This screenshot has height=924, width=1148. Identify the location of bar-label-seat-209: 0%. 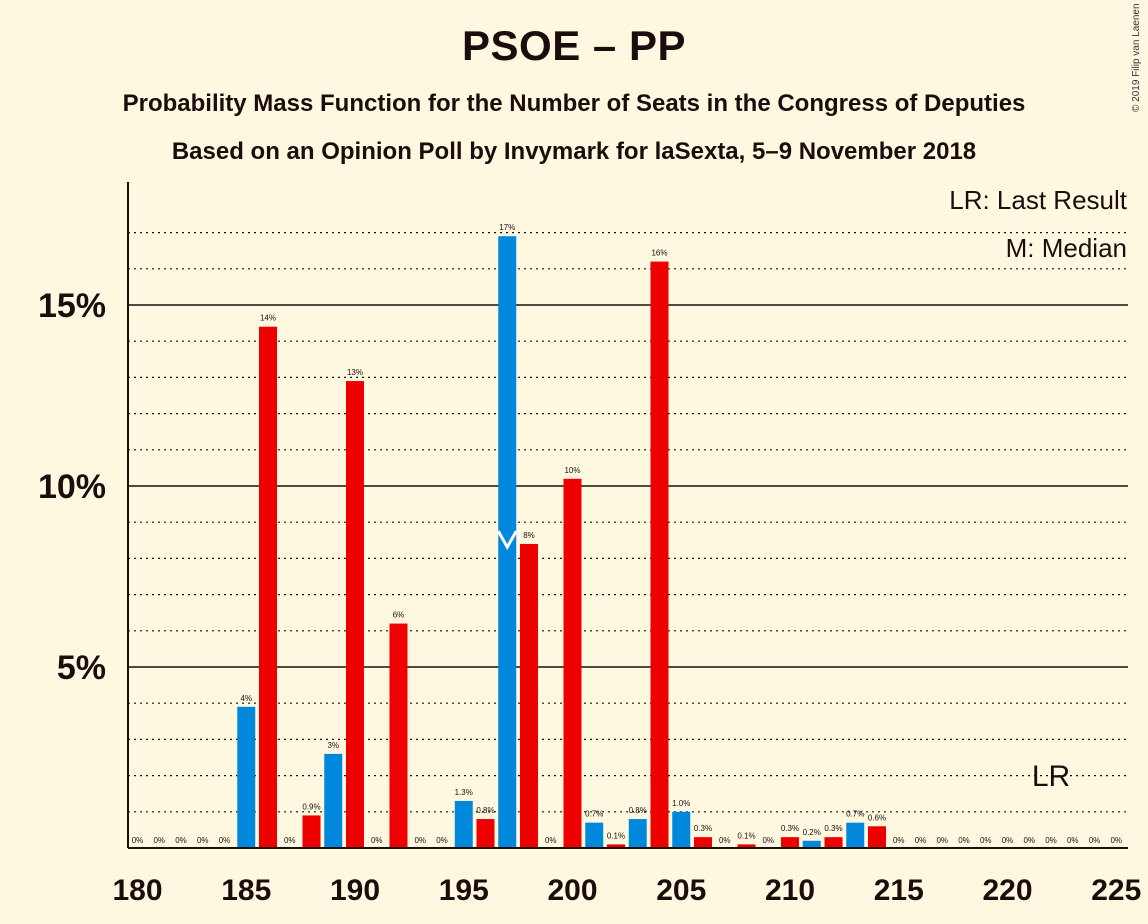
(768, 840).